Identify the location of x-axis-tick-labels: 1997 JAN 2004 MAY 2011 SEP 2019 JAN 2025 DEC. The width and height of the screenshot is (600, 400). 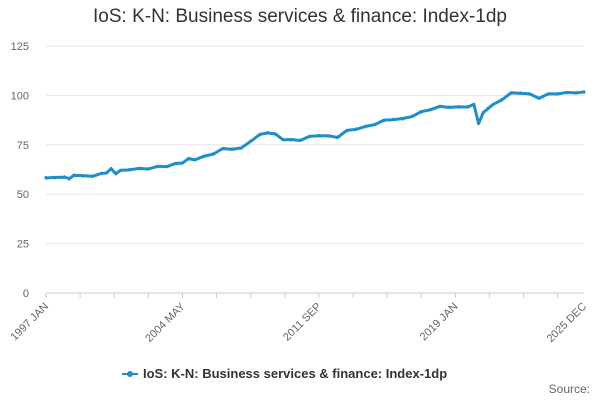
(298, 322).